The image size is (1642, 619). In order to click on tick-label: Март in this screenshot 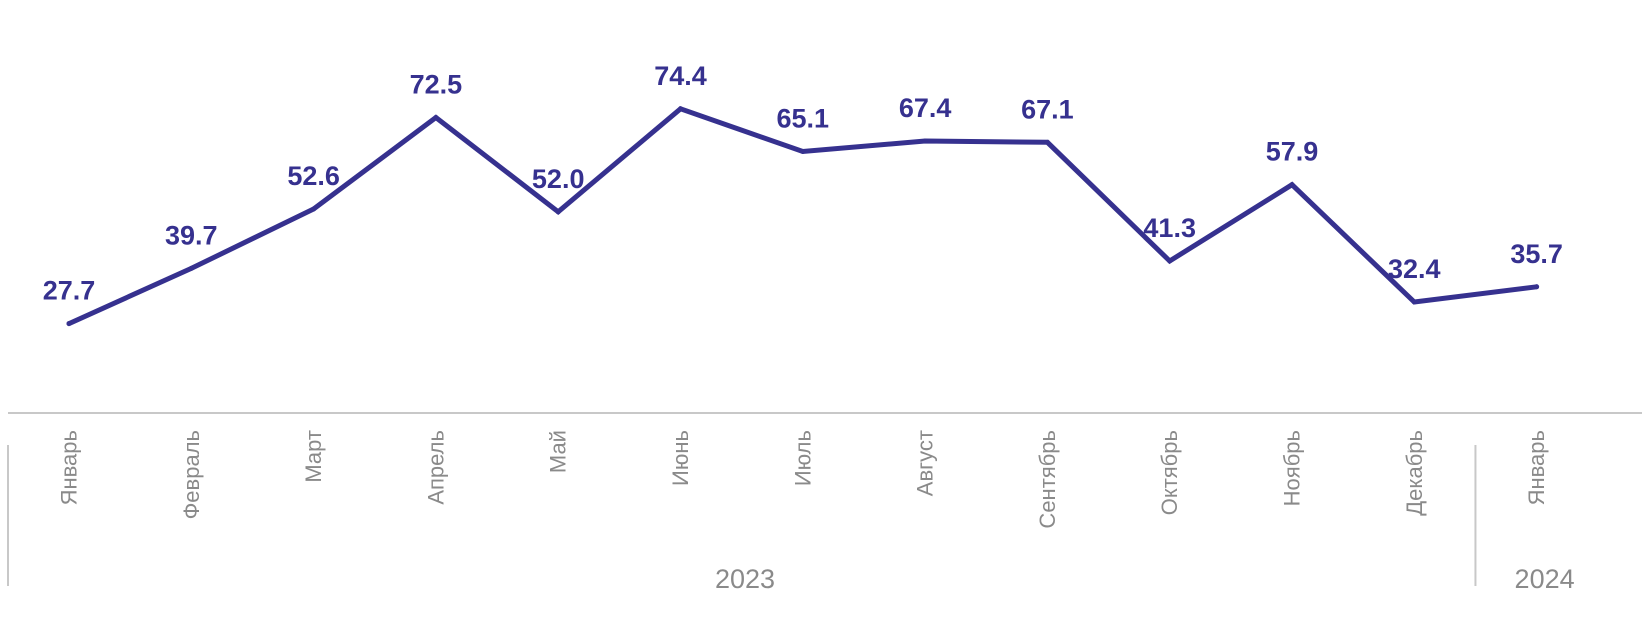, I will do `click(313, 456)`.